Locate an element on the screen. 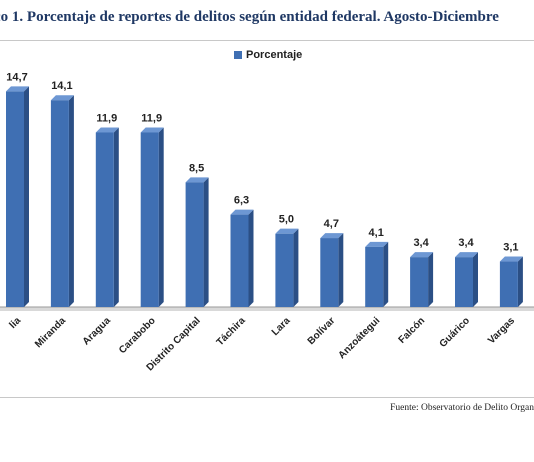 This screenshot has height=462, width=534. category-label: Guárico is located at coordinates (455, 332).